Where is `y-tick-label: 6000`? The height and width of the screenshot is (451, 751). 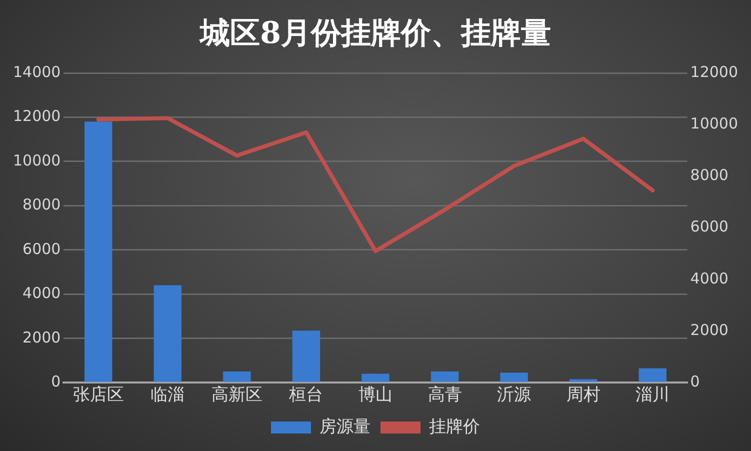
y-tick-label: 6000 is located at coordinates (41, 249).